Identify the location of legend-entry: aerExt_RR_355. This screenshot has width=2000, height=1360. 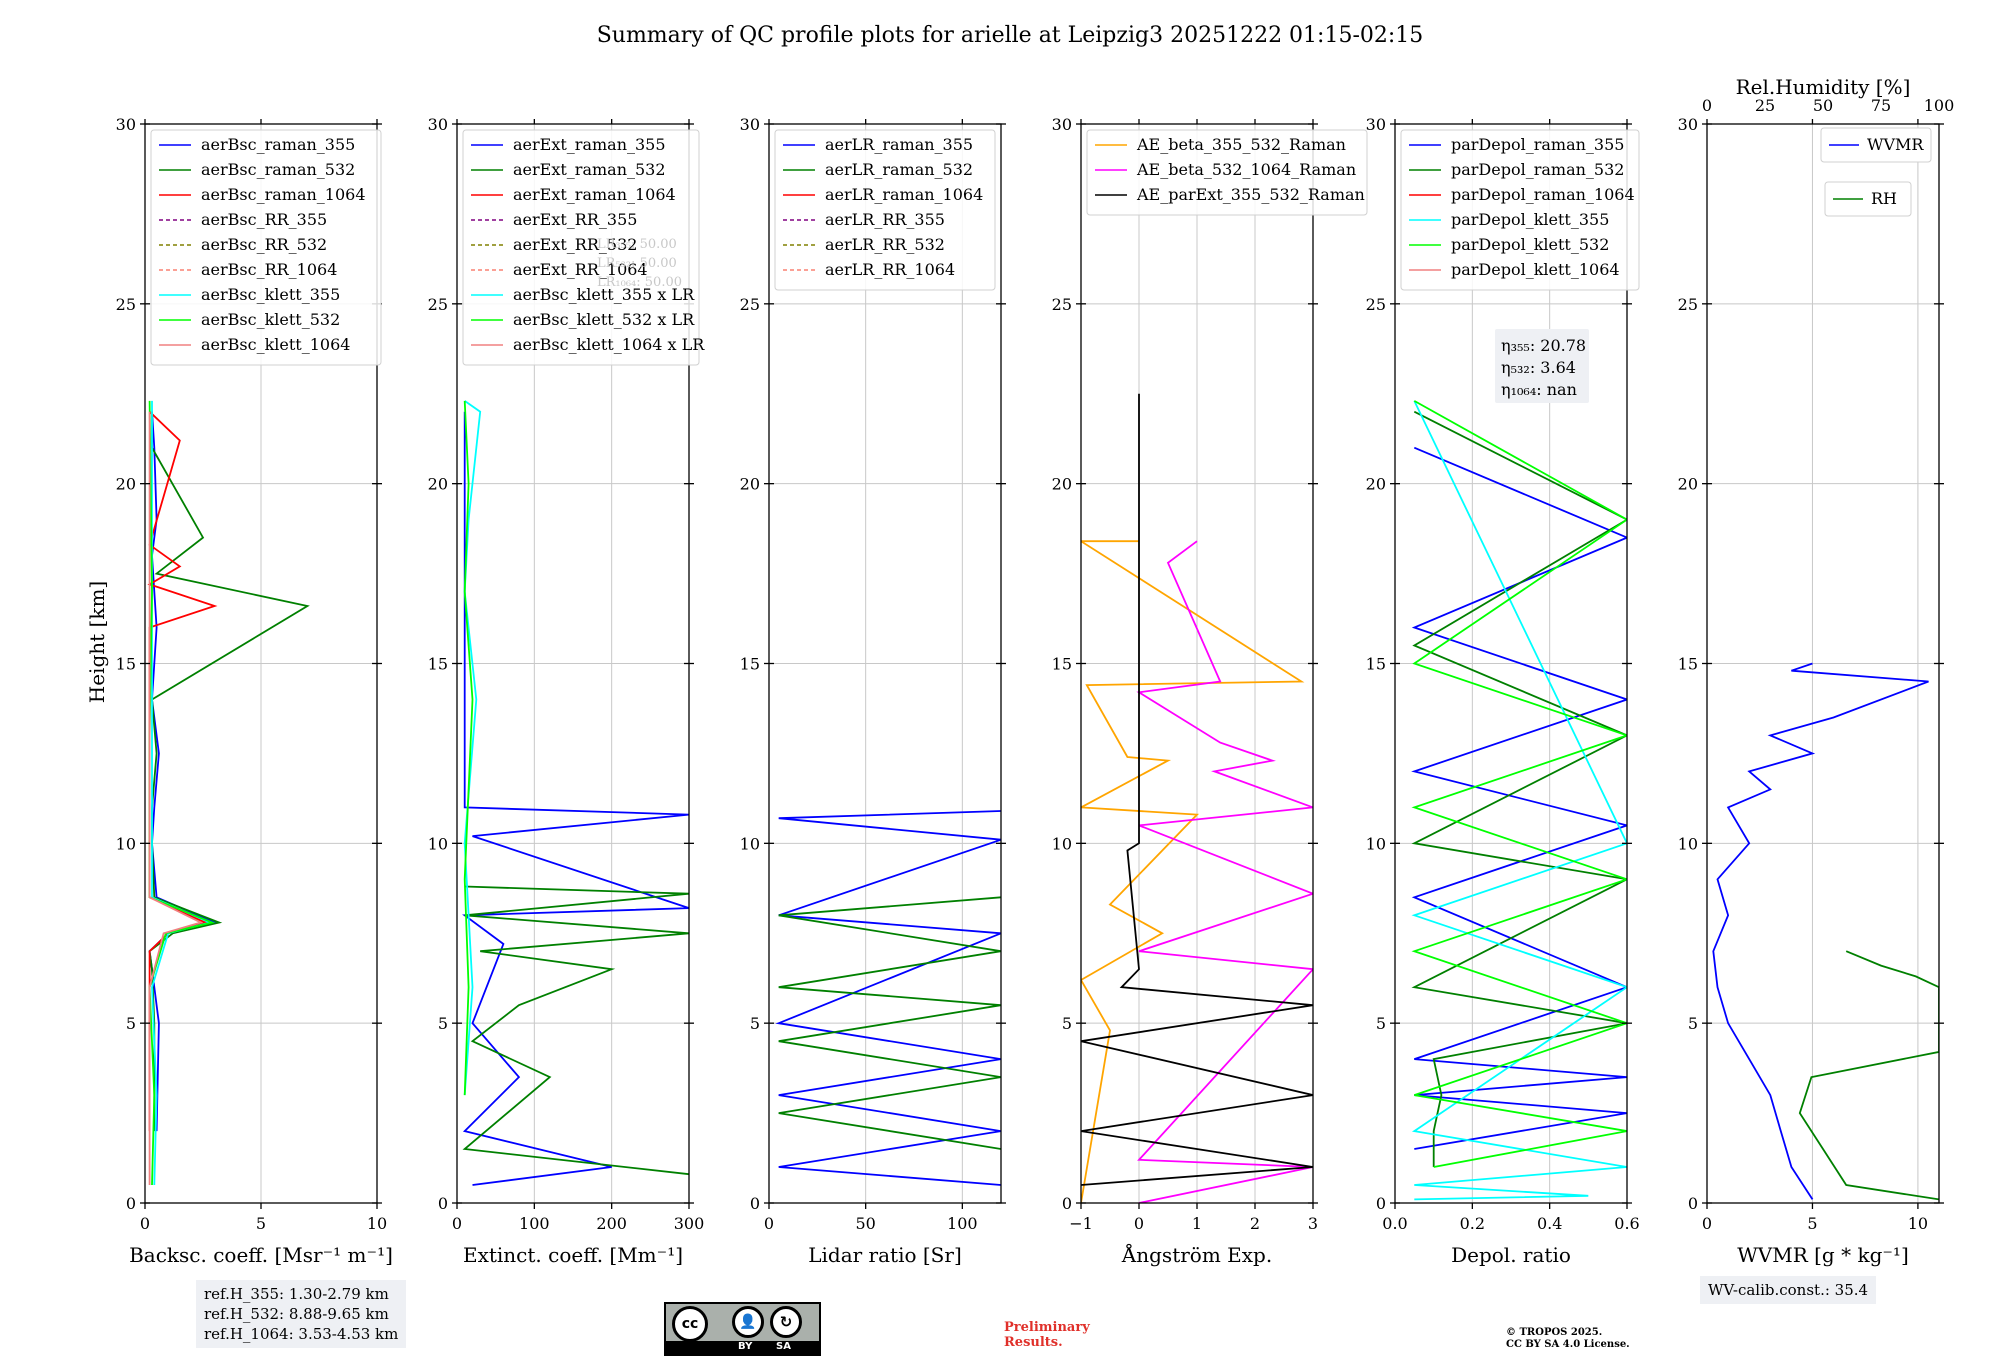
(575, 219).